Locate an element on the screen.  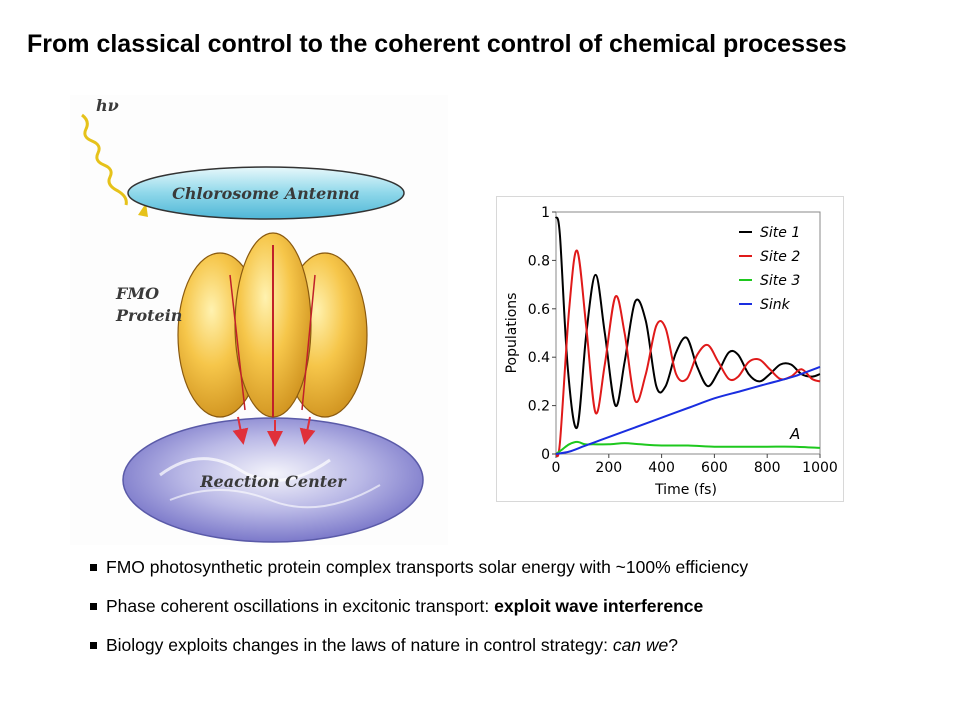
legend-label-site-3: Site 3 is located at coordinates (780, 281).